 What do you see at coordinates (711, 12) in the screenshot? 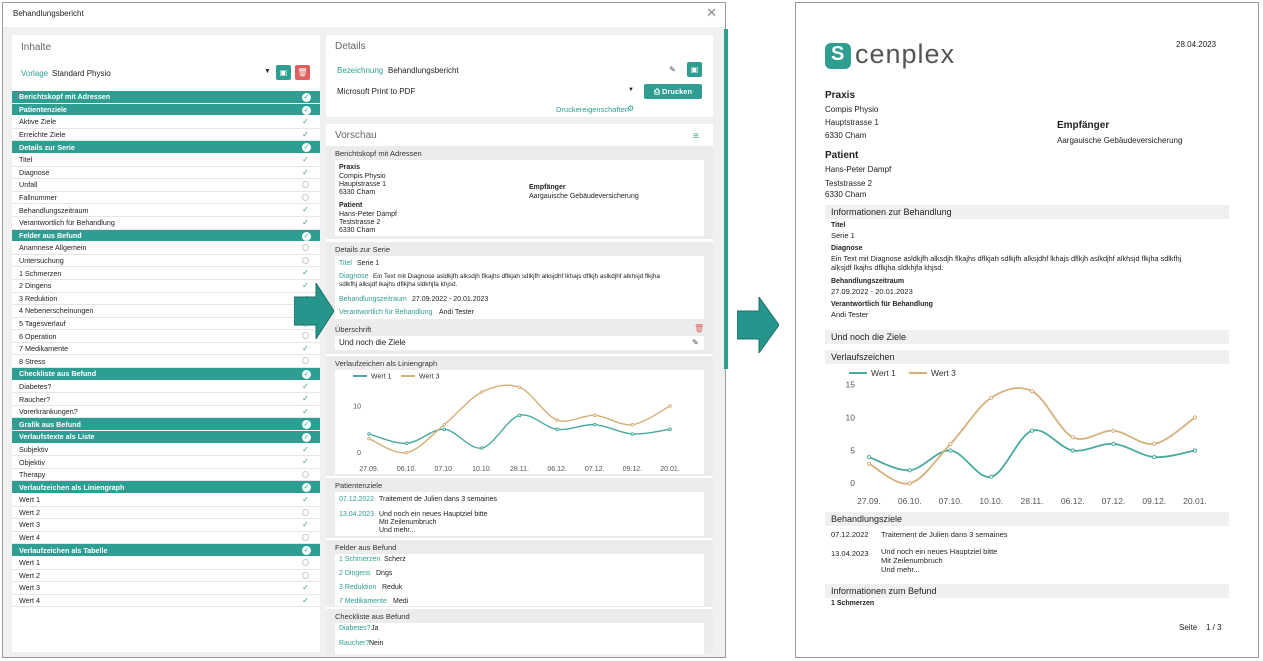
I see `close-icon: ✕` at bounding box center [711, 12].